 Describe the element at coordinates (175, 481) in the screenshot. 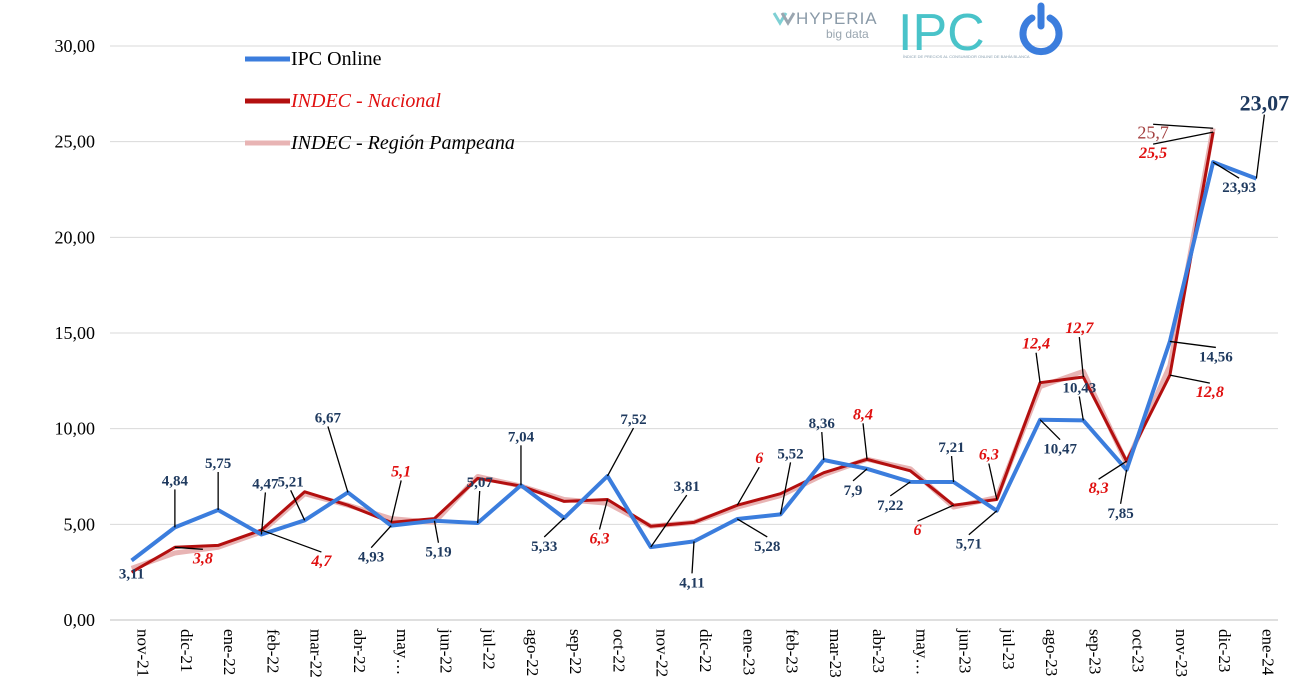

I see `data-label-ipc-online: 4,84` at that location.